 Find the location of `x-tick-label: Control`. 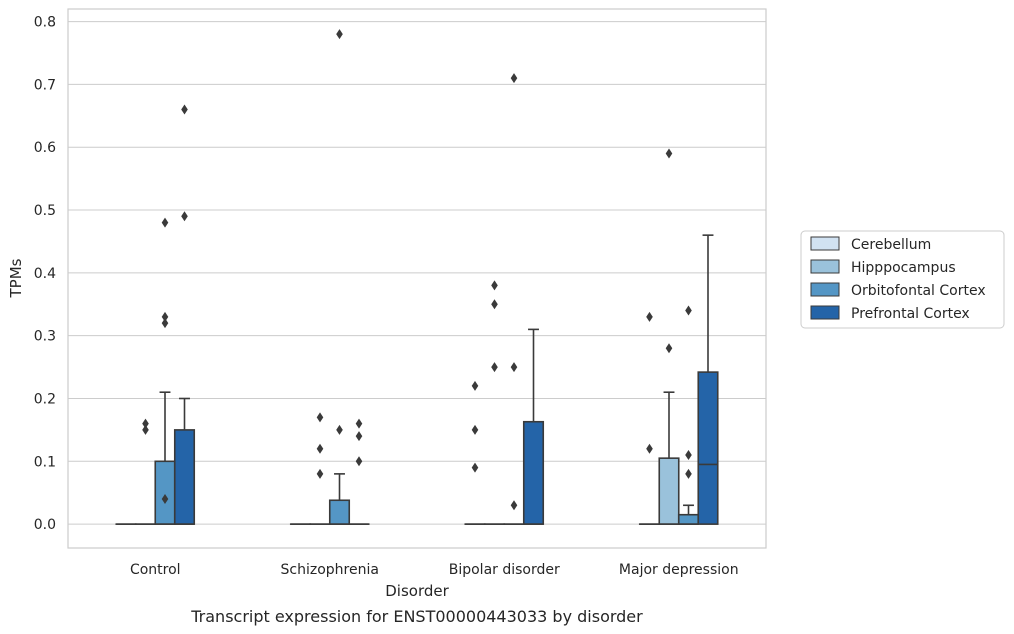

x-tick-label: Control is located at coordinates (155, 570).